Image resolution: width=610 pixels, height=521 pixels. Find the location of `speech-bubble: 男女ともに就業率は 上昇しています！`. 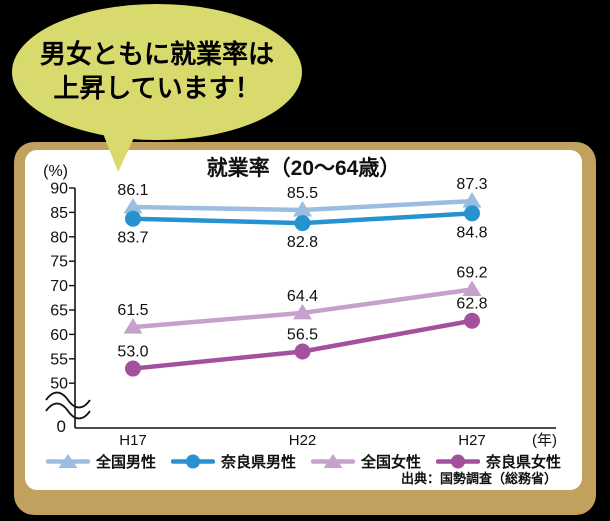

speech-bubble: 男女ともに就業率は 上昇しています！ is located at coordinates (157, 72).